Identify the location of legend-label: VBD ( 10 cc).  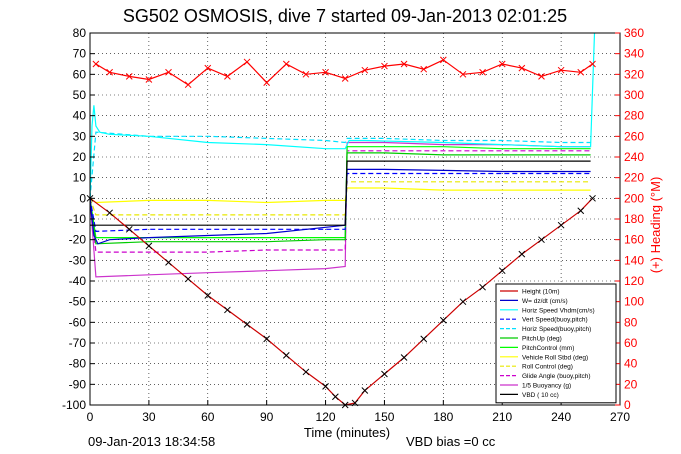
(540, 395).